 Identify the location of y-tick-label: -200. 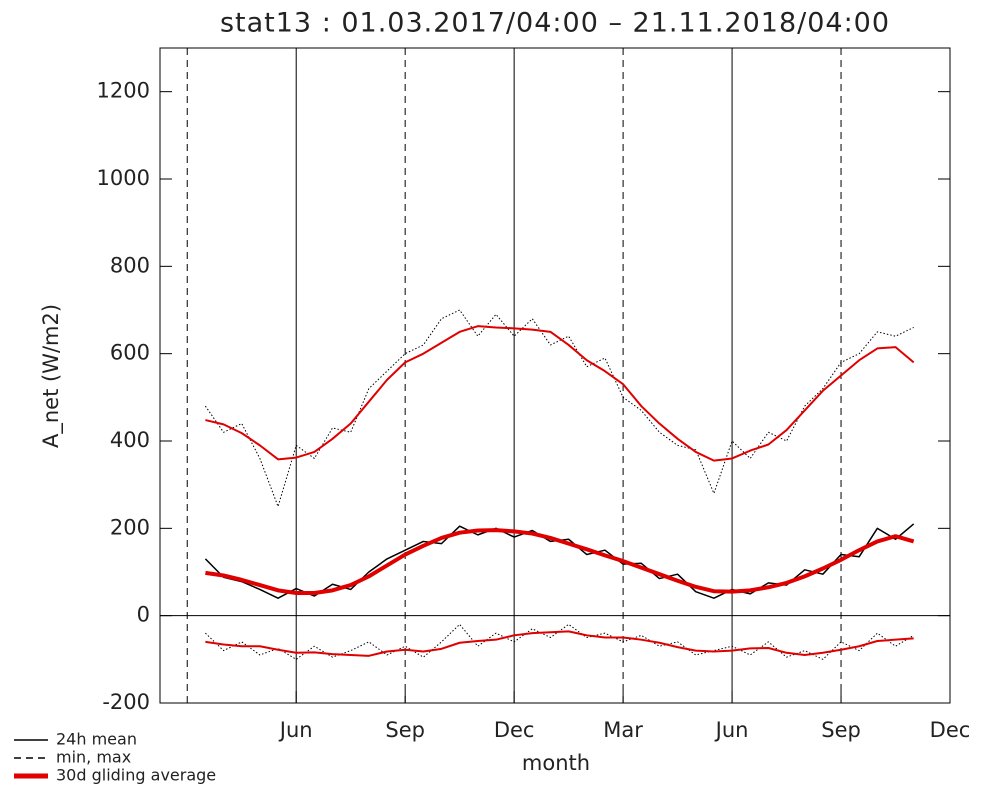
(126, 702).